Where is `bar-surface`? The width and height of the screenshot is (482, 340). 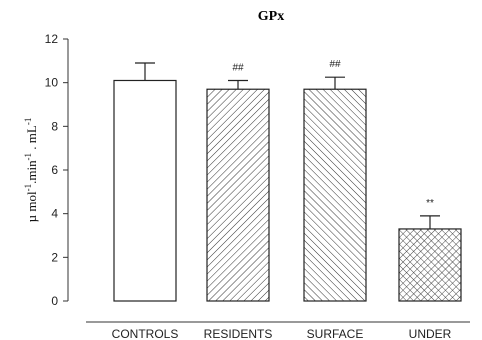 bar-surface is located at coordinates (335, 195).